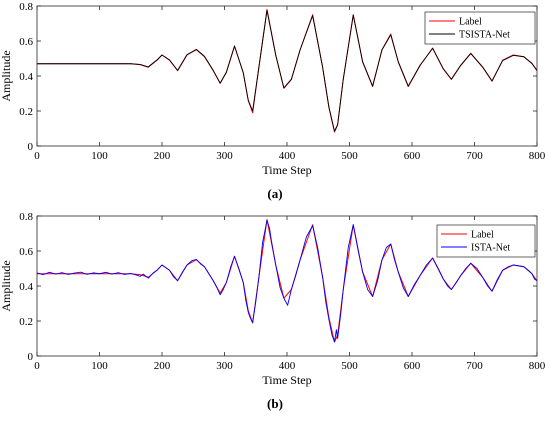 This screenshot has width=550, height=424. Describe the element at coordinates (484, 35) in the screenshot. I see `legend-label: TSISTA-Net` at that location.